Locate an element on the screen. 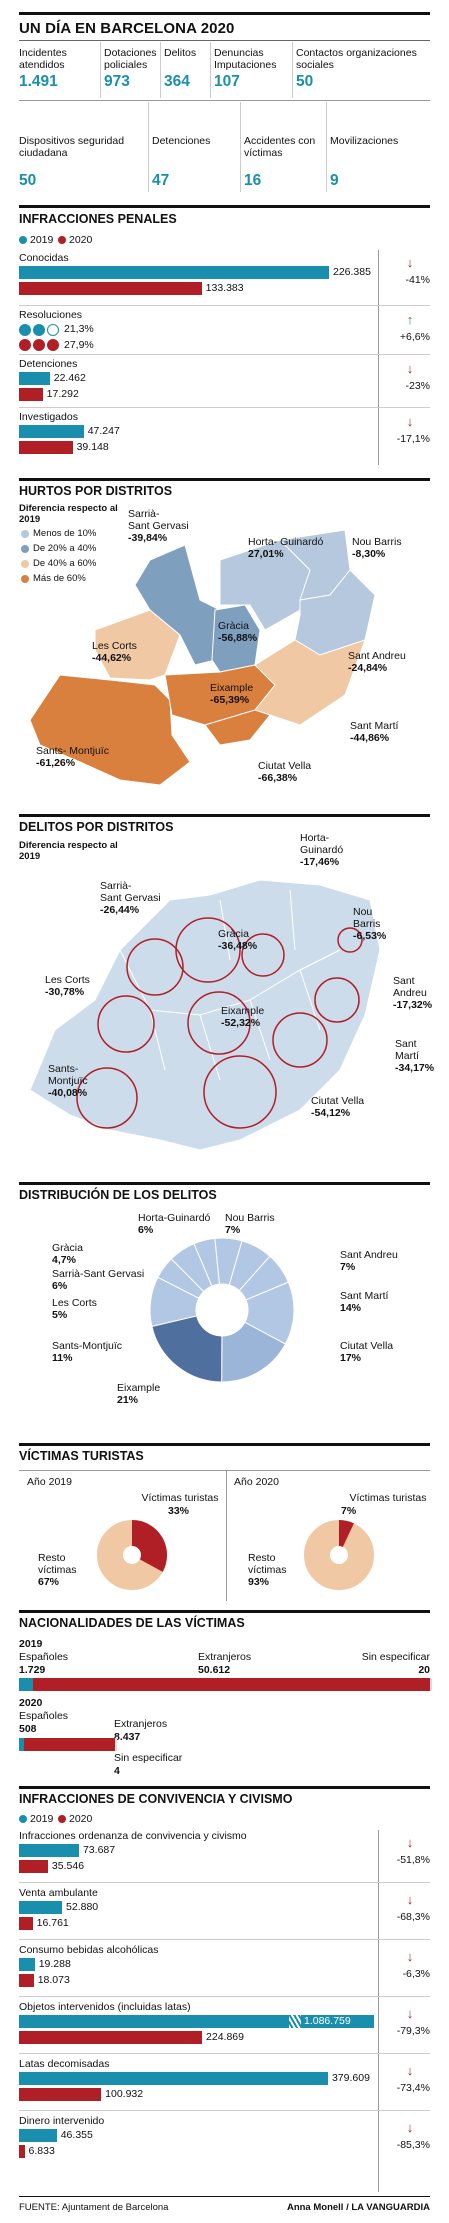 This screenshot has height=2223, width=449. penales-label: Detenciones is located at coordinates (48, 364).